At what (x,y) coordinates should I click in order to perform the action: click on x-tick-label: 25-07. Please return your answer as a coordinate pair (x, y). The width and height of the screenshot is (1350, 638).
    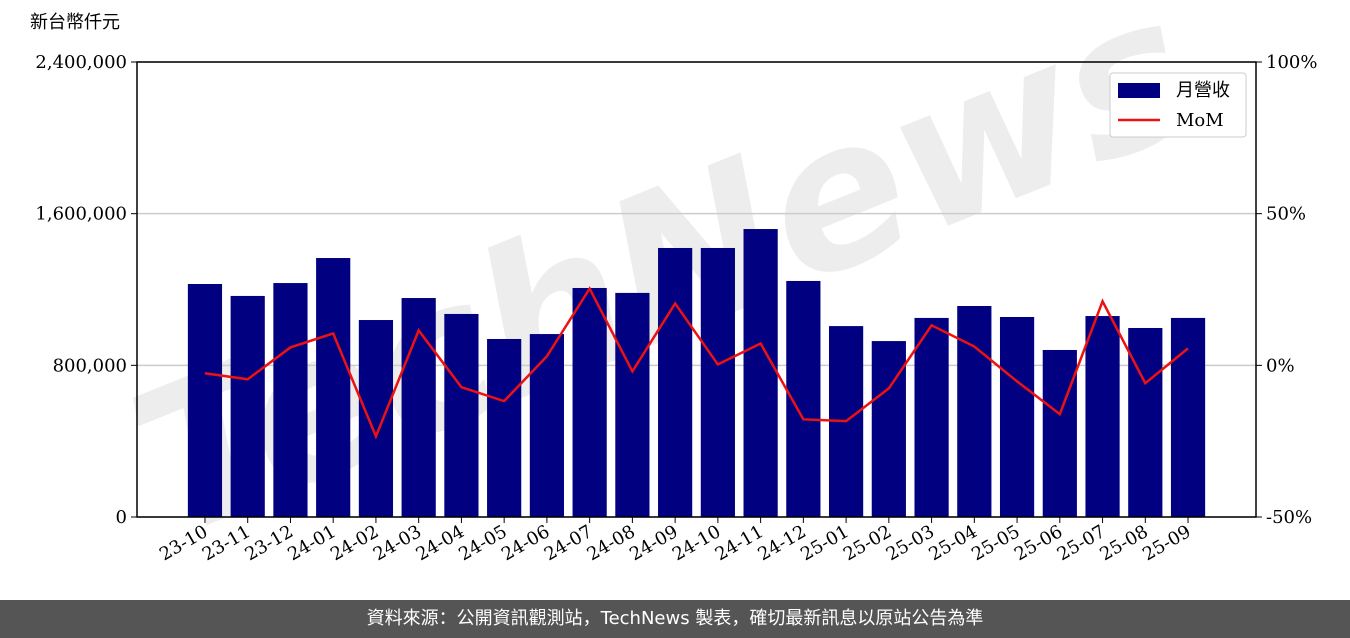
    Looking at the image, I should click on (1081, 543).